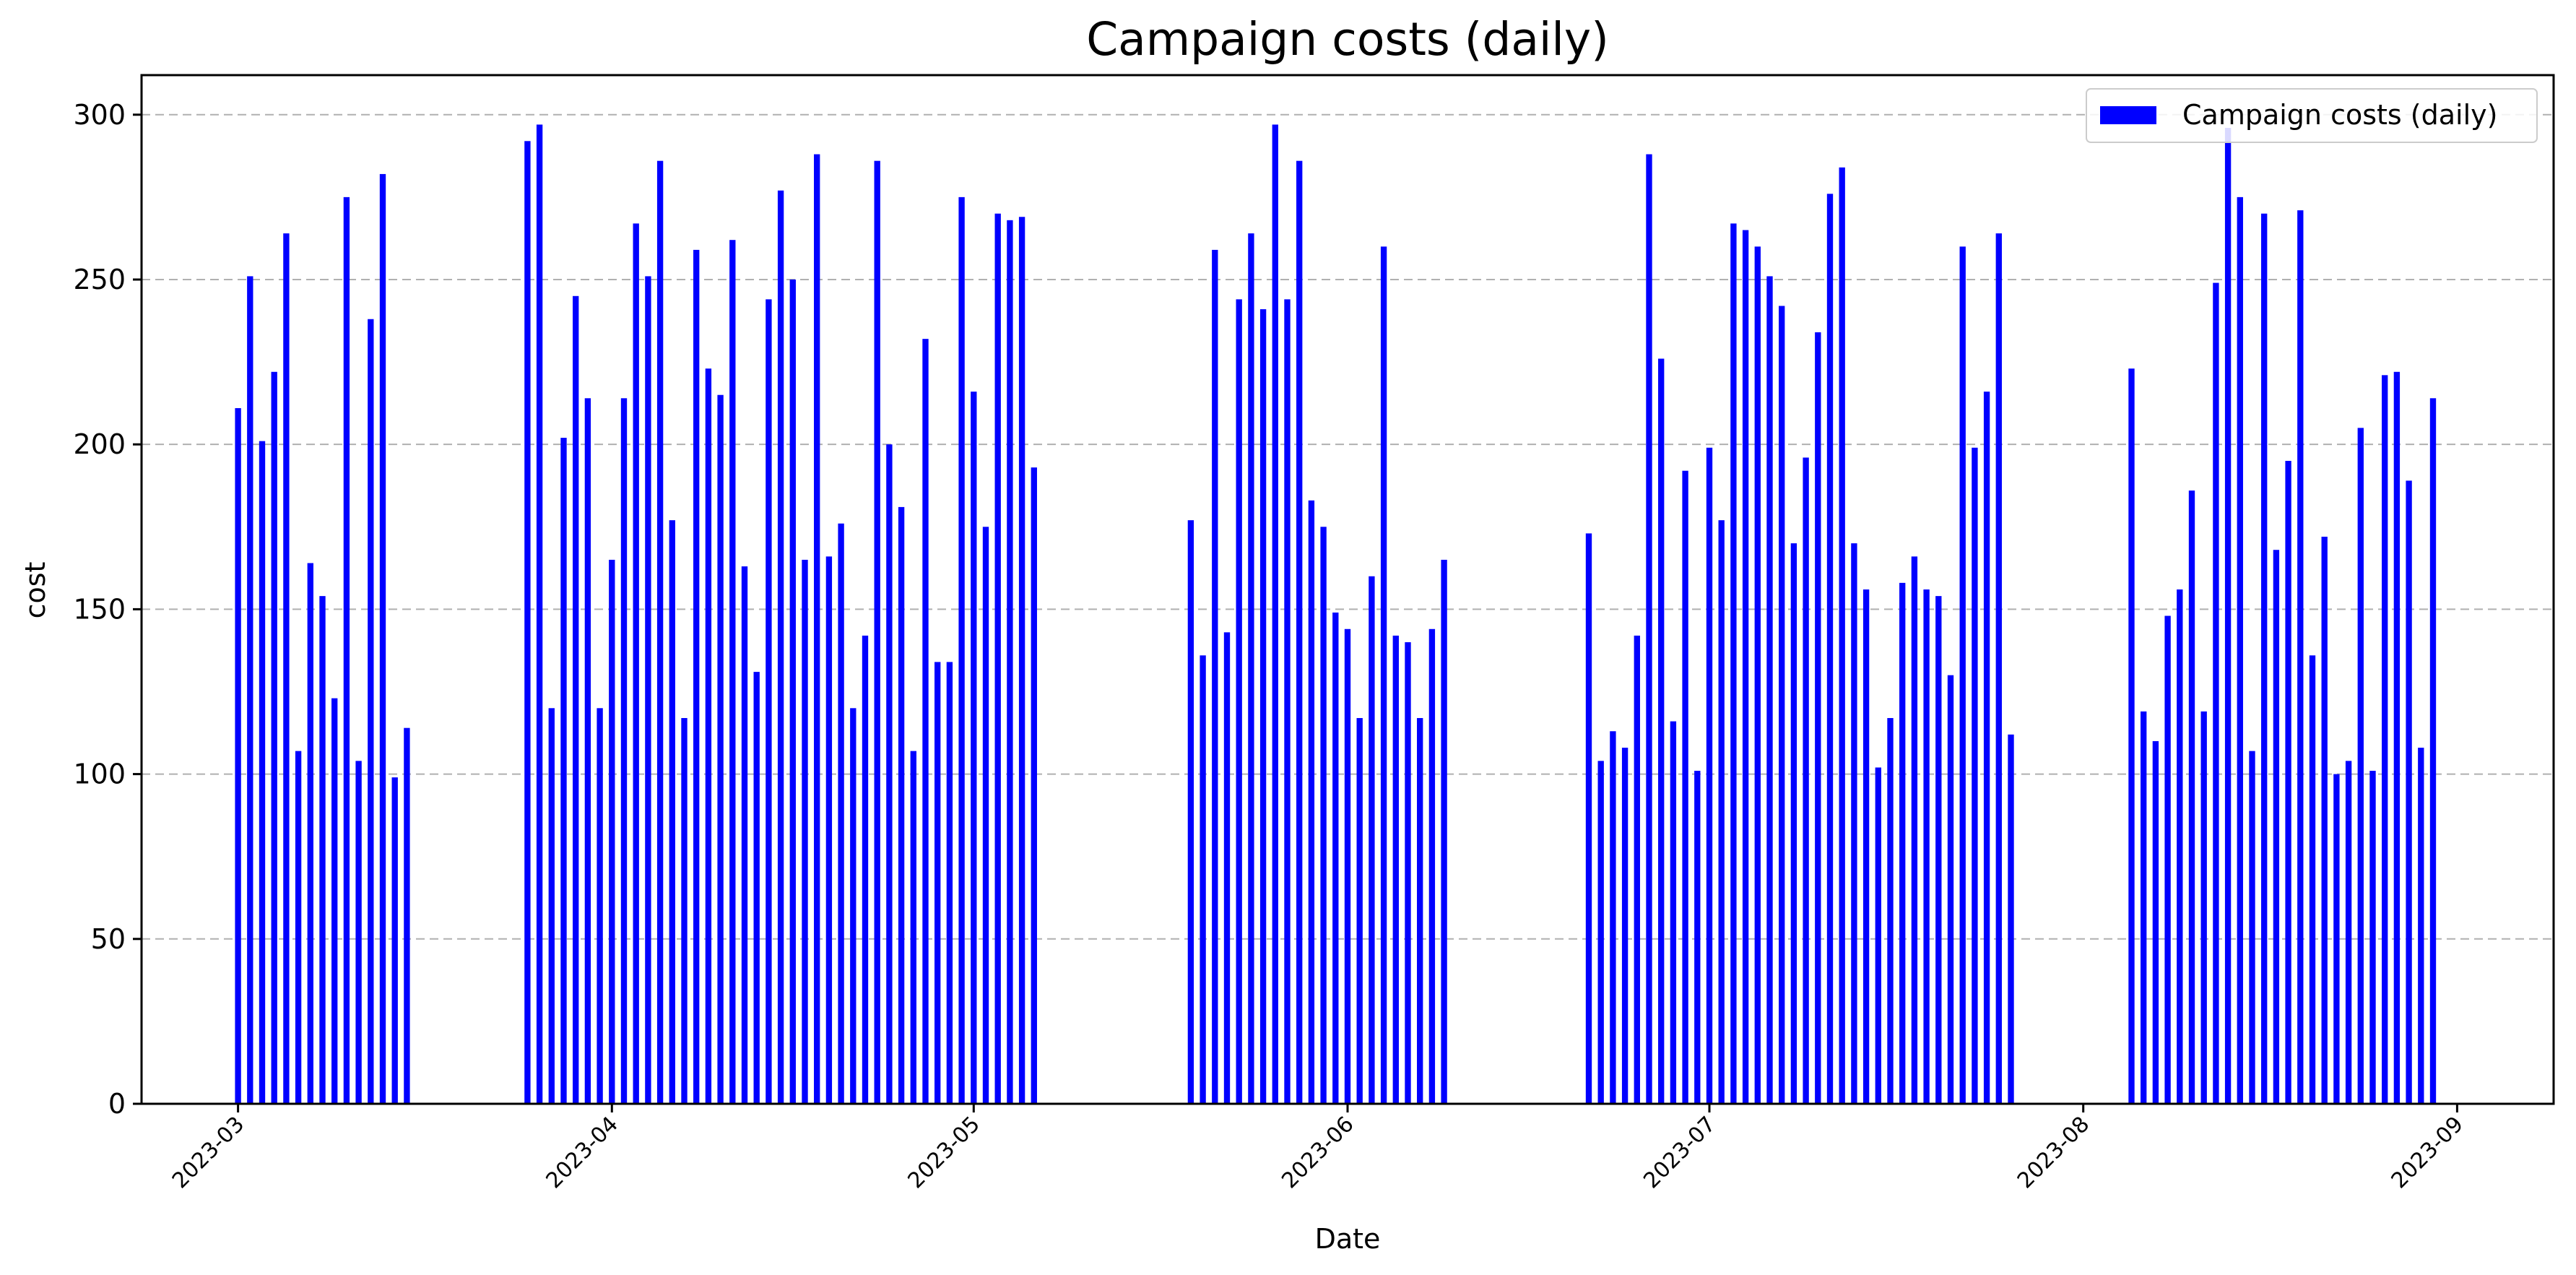 The width and height of the screenshot is (2576, 1275). I want to click on y-tick-label: 300, so click(99, 115).